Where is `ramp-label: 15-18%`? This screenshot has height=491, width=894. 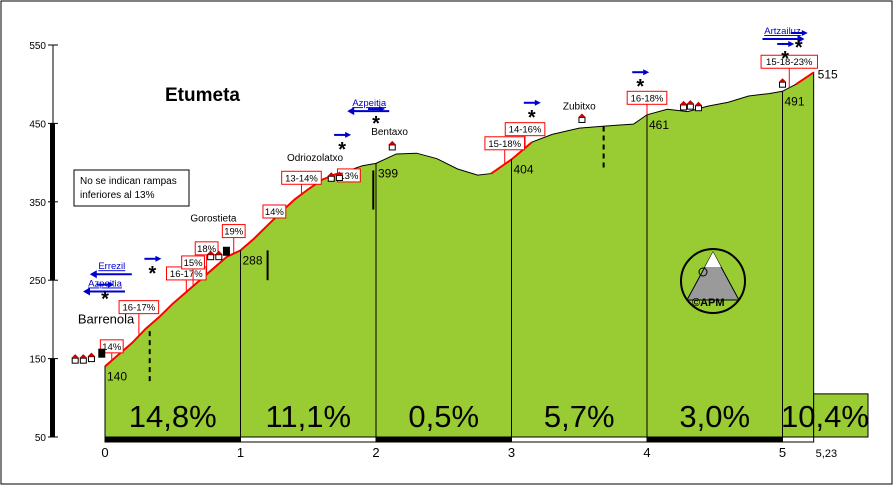 ramp-label: 15-18% is located at coordinates (504, 144).